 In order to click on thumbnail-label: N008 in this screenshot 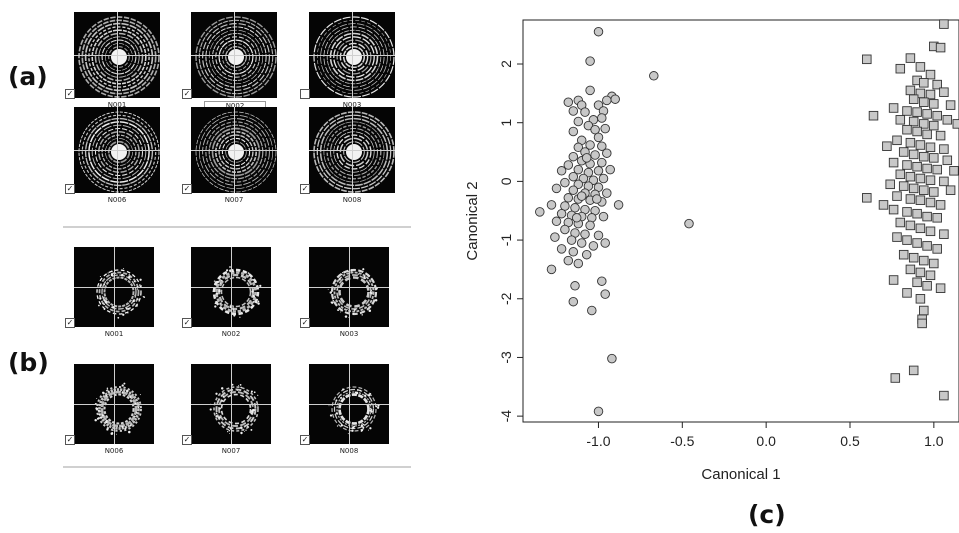, I will do `click(349, 451)`.